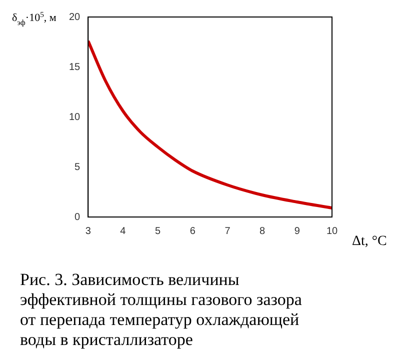  Describe the element at coordinates (77, 217) in the screenshot. I see `y-tick-label: 0` at that location.